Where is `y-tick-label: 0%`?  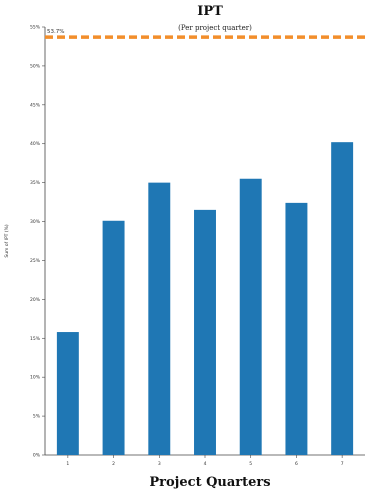 y-tick-label: 0% is located at coordinates (37, 456).